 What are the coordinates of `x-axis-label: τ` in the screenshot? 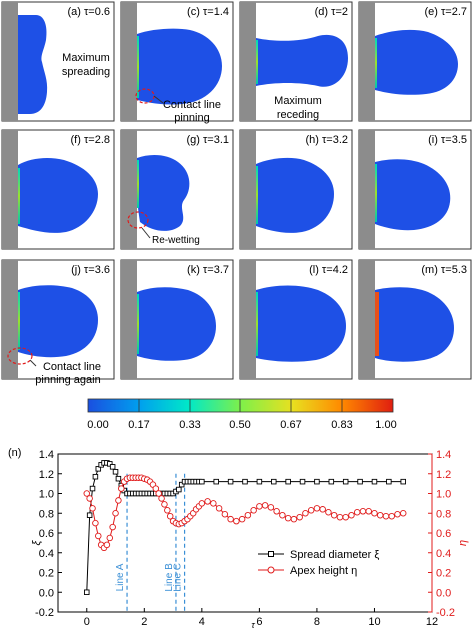 It's located at (253, 625).